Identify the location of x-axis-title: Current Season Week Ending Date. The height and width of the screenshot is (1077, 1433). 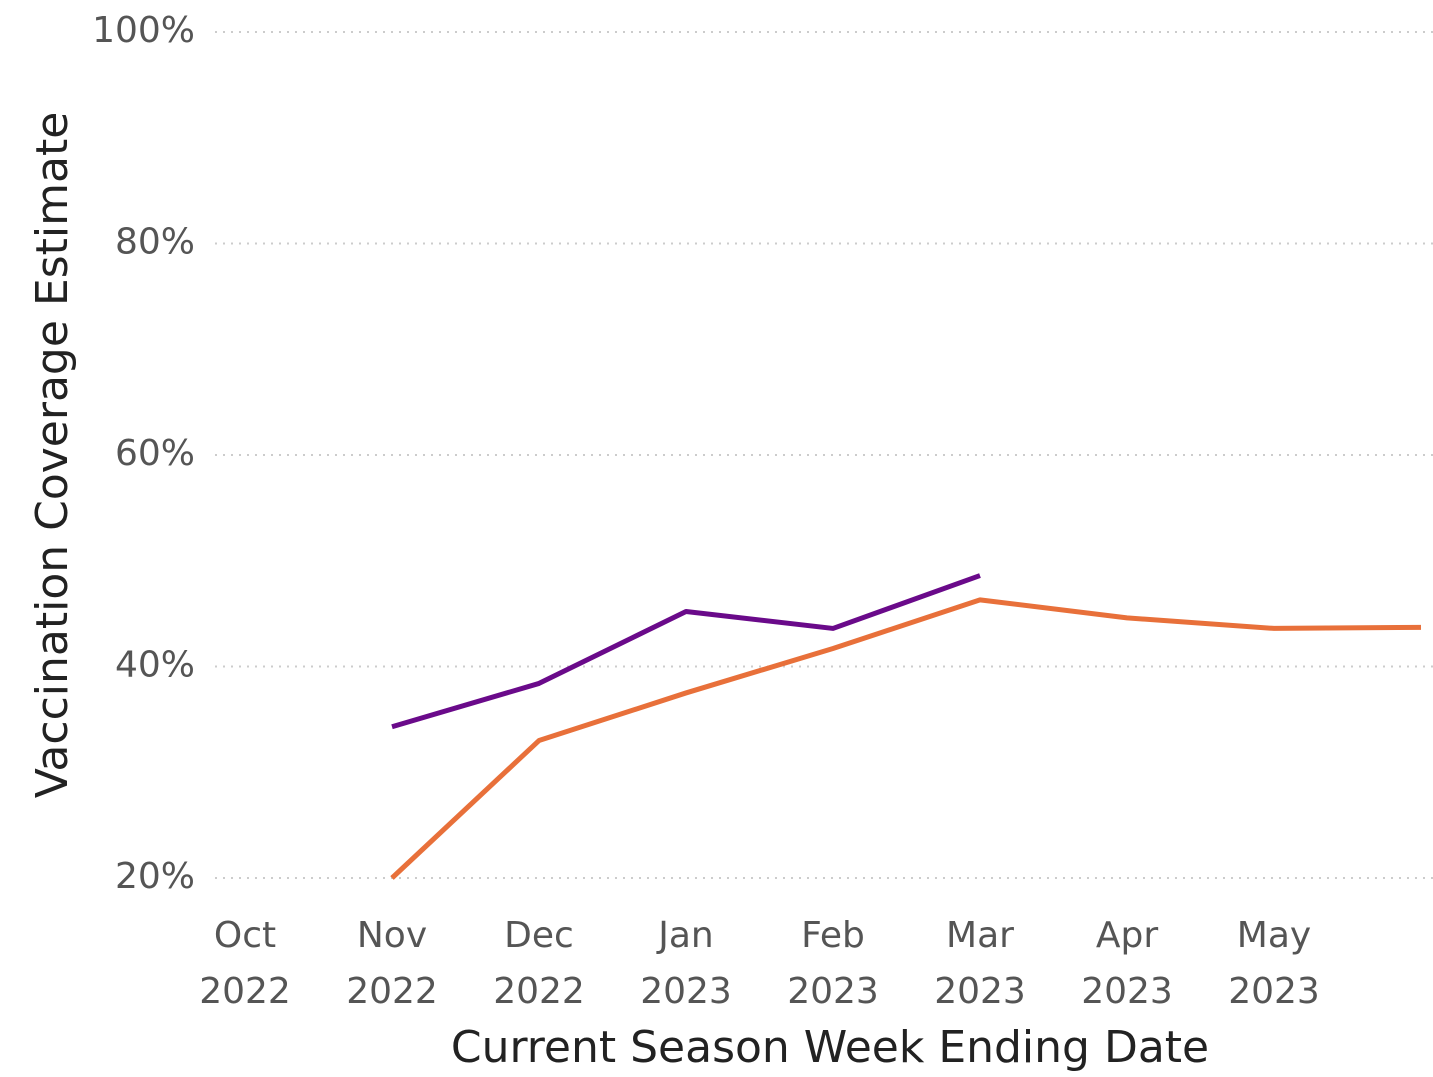
(830, 1047).